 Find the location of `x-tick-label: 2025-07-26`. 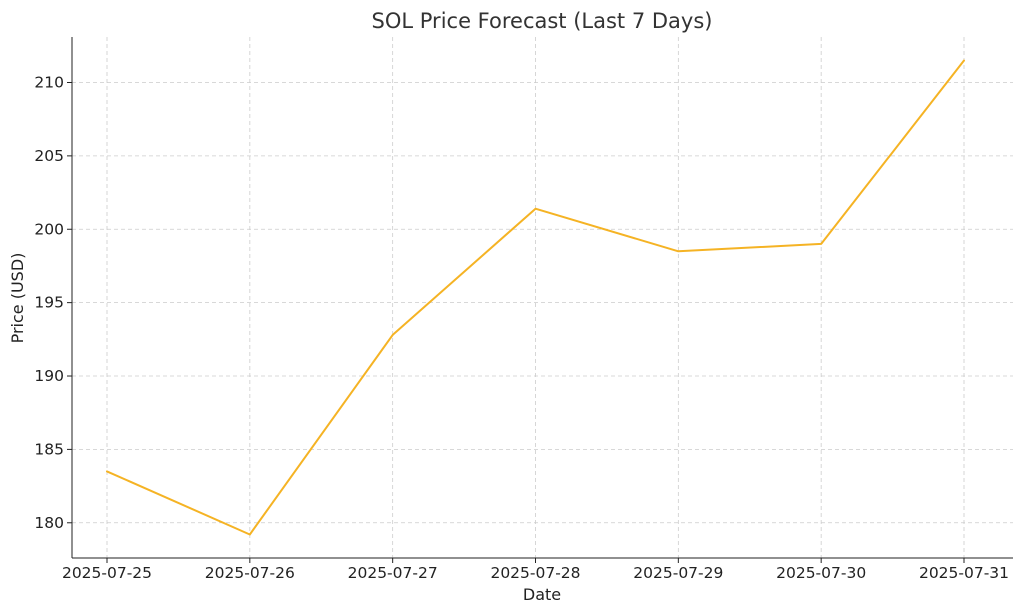

x-tick-label: 2025-07-26 is located at coordinates (250, 573).